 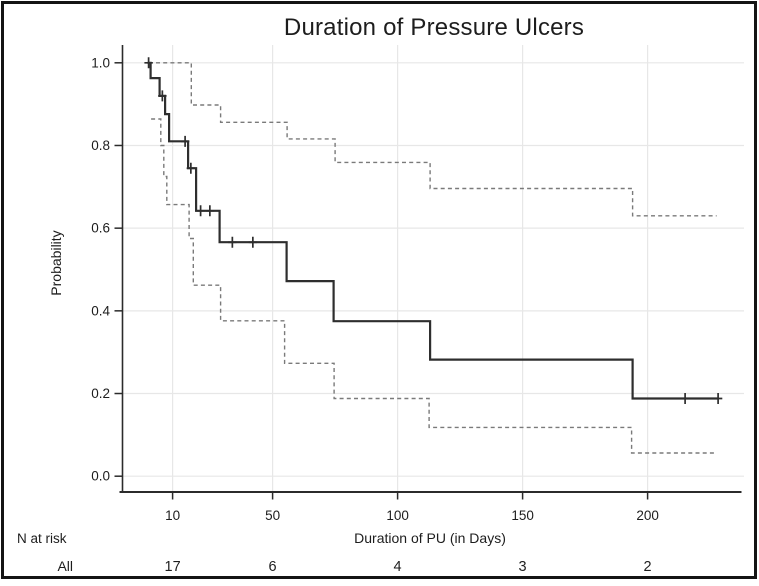 What do you see at coordinates (100, 228) in the screenshot?
I see `y-tick-label: 0.6` at bounding box center [100, 228].